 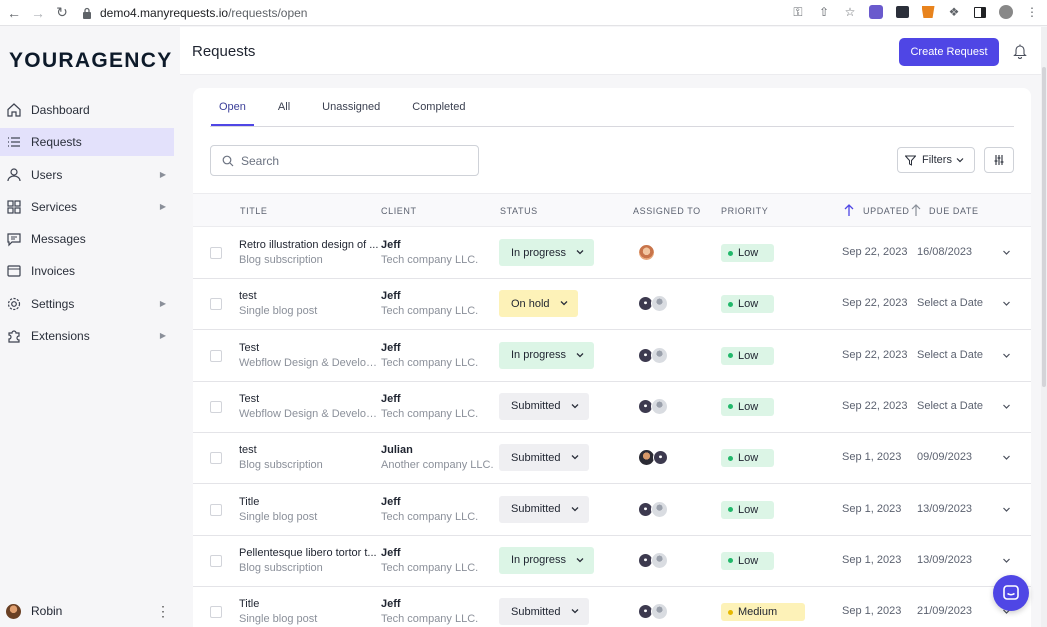 I want to click on bell-icon, so click(x=1020, y=51).